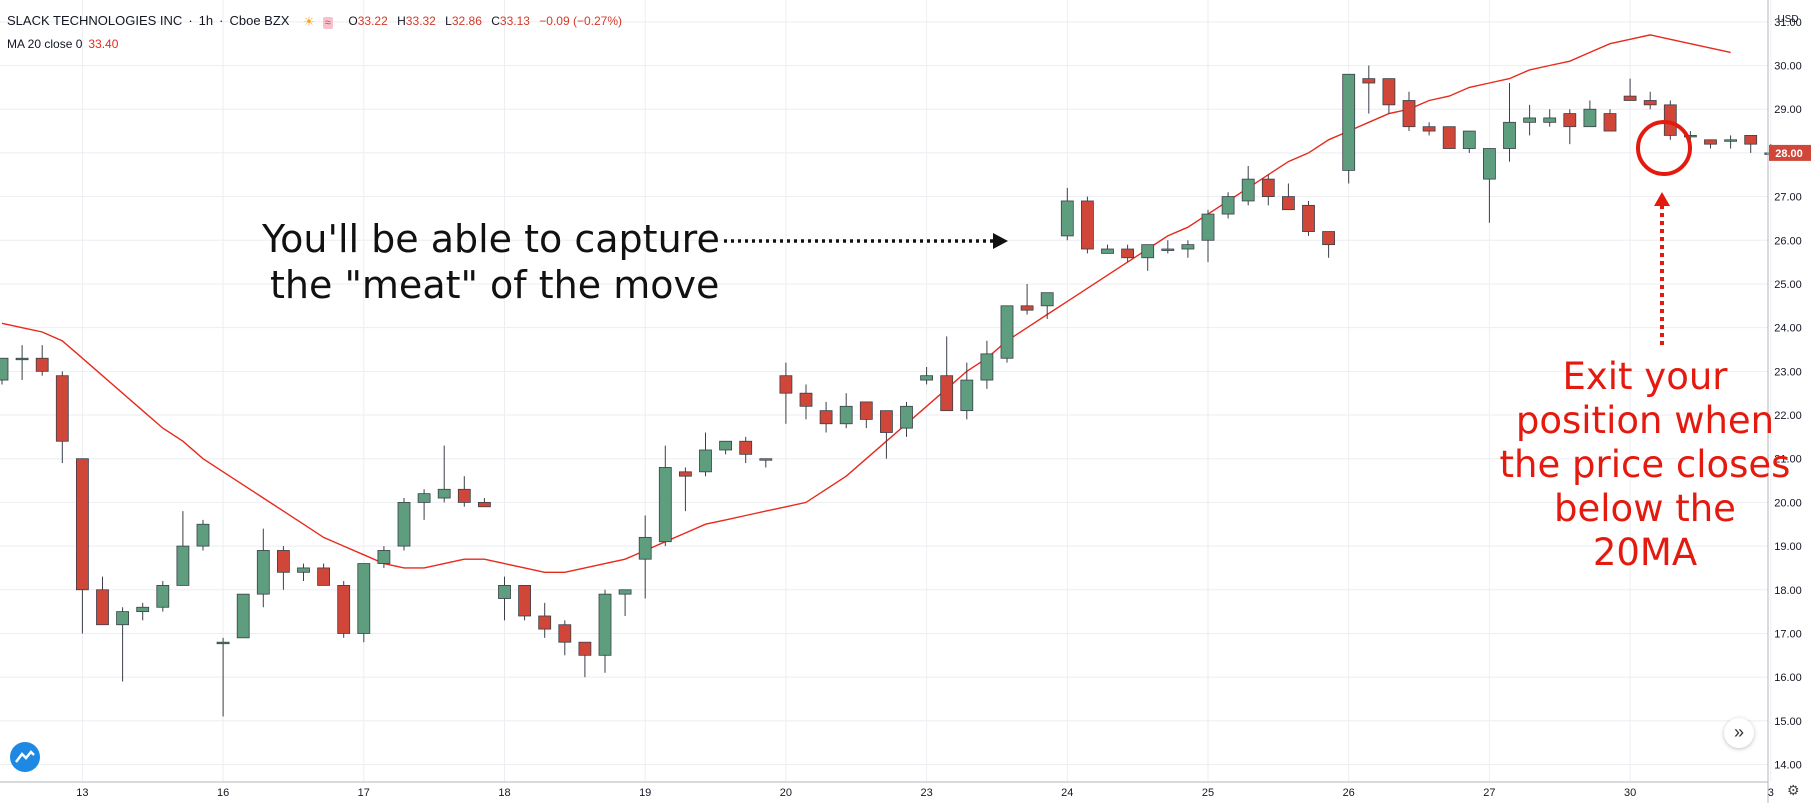  Describe the element at coordinates (25, 757) in the screenshot. I see `tradingview-logo-icon` at that location.